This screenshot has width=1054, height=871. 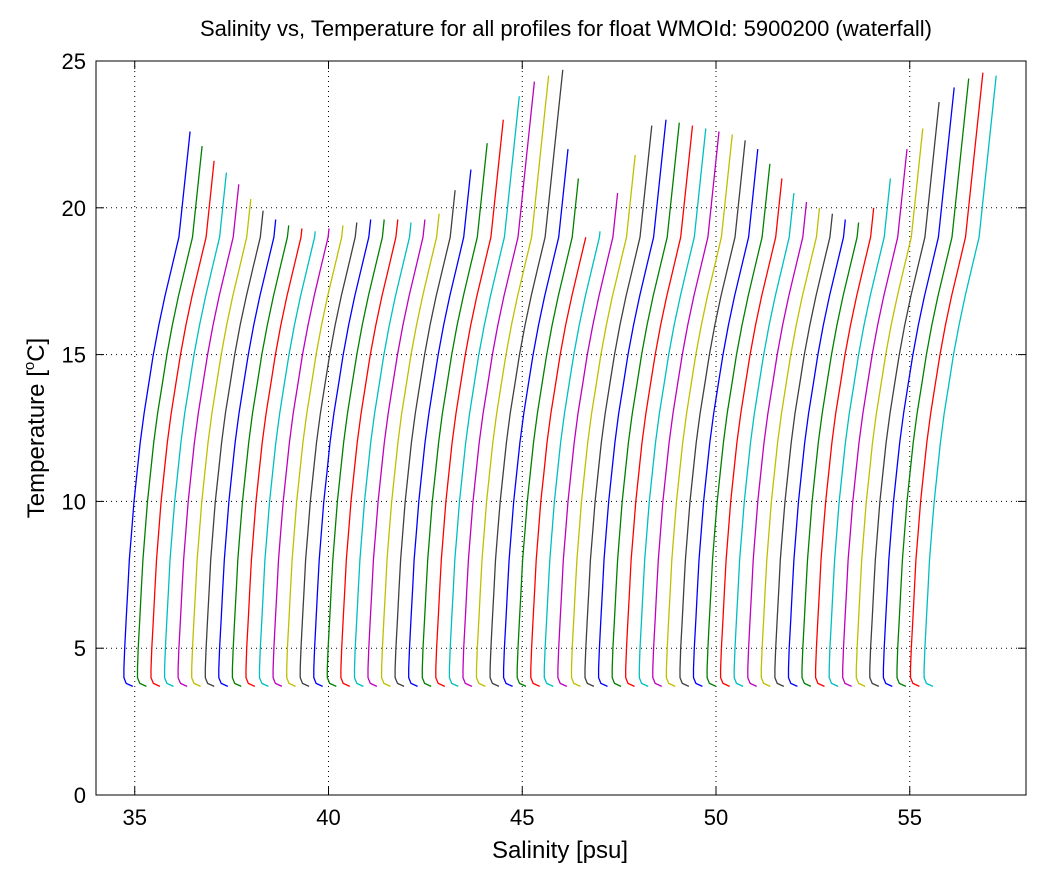 I want to click on y-tick-label: 10, so click(x=74, y=501).